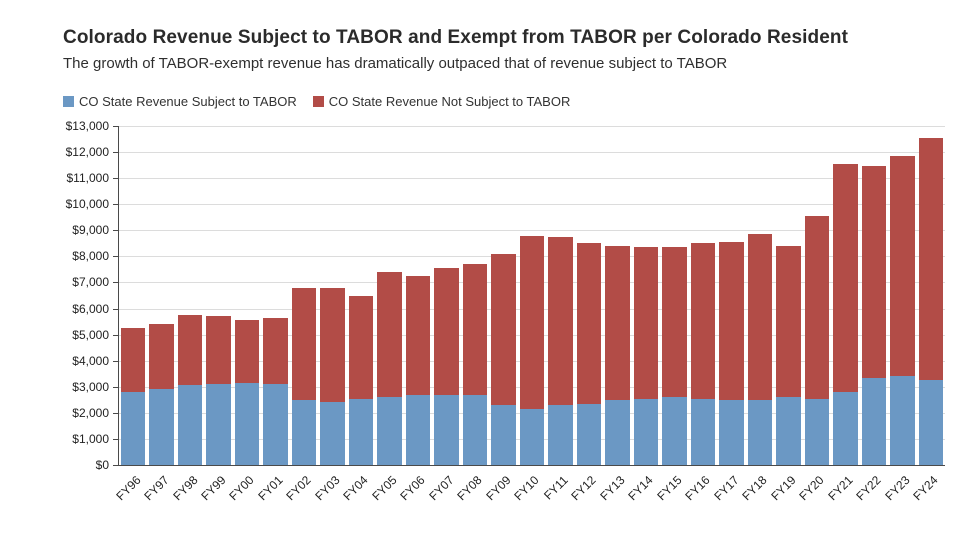 The width and height of the screenshot is (959, 539). What do you see at coordinates (840, 488) in the screenshot?
I see `x-axis-label: FY21` at bounding box center [840, 488].